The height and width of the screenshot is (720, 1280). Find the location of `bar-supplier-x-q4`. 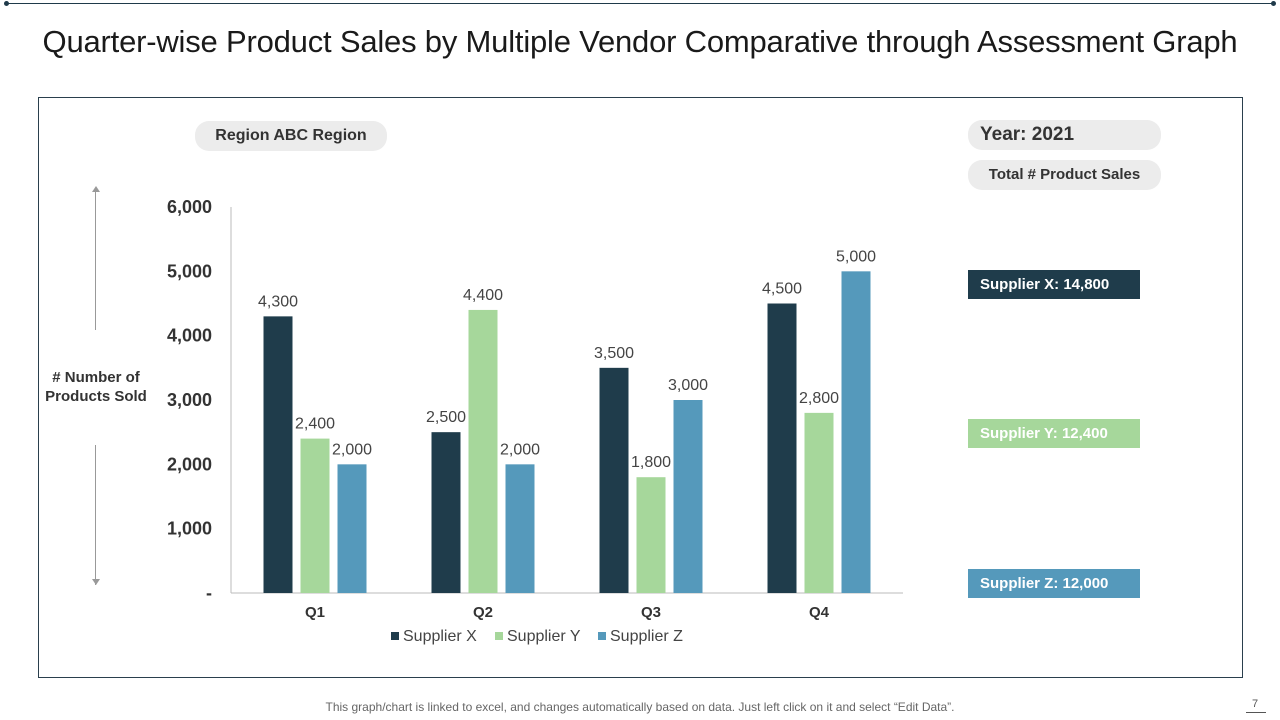

bar-supplier-x-q4 is located at coordinates (782, 448).